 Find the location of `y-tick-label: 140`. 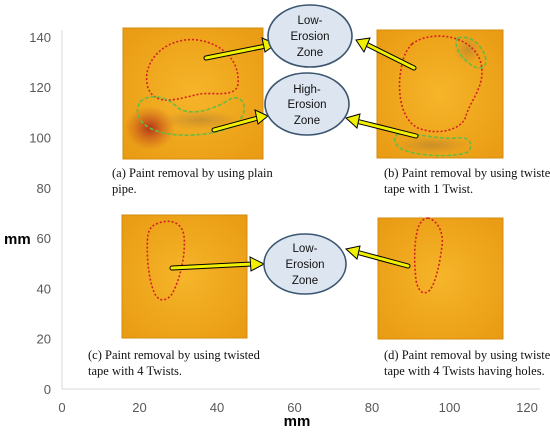

y-tick-label: 140 is located at coordinates (40, 37).